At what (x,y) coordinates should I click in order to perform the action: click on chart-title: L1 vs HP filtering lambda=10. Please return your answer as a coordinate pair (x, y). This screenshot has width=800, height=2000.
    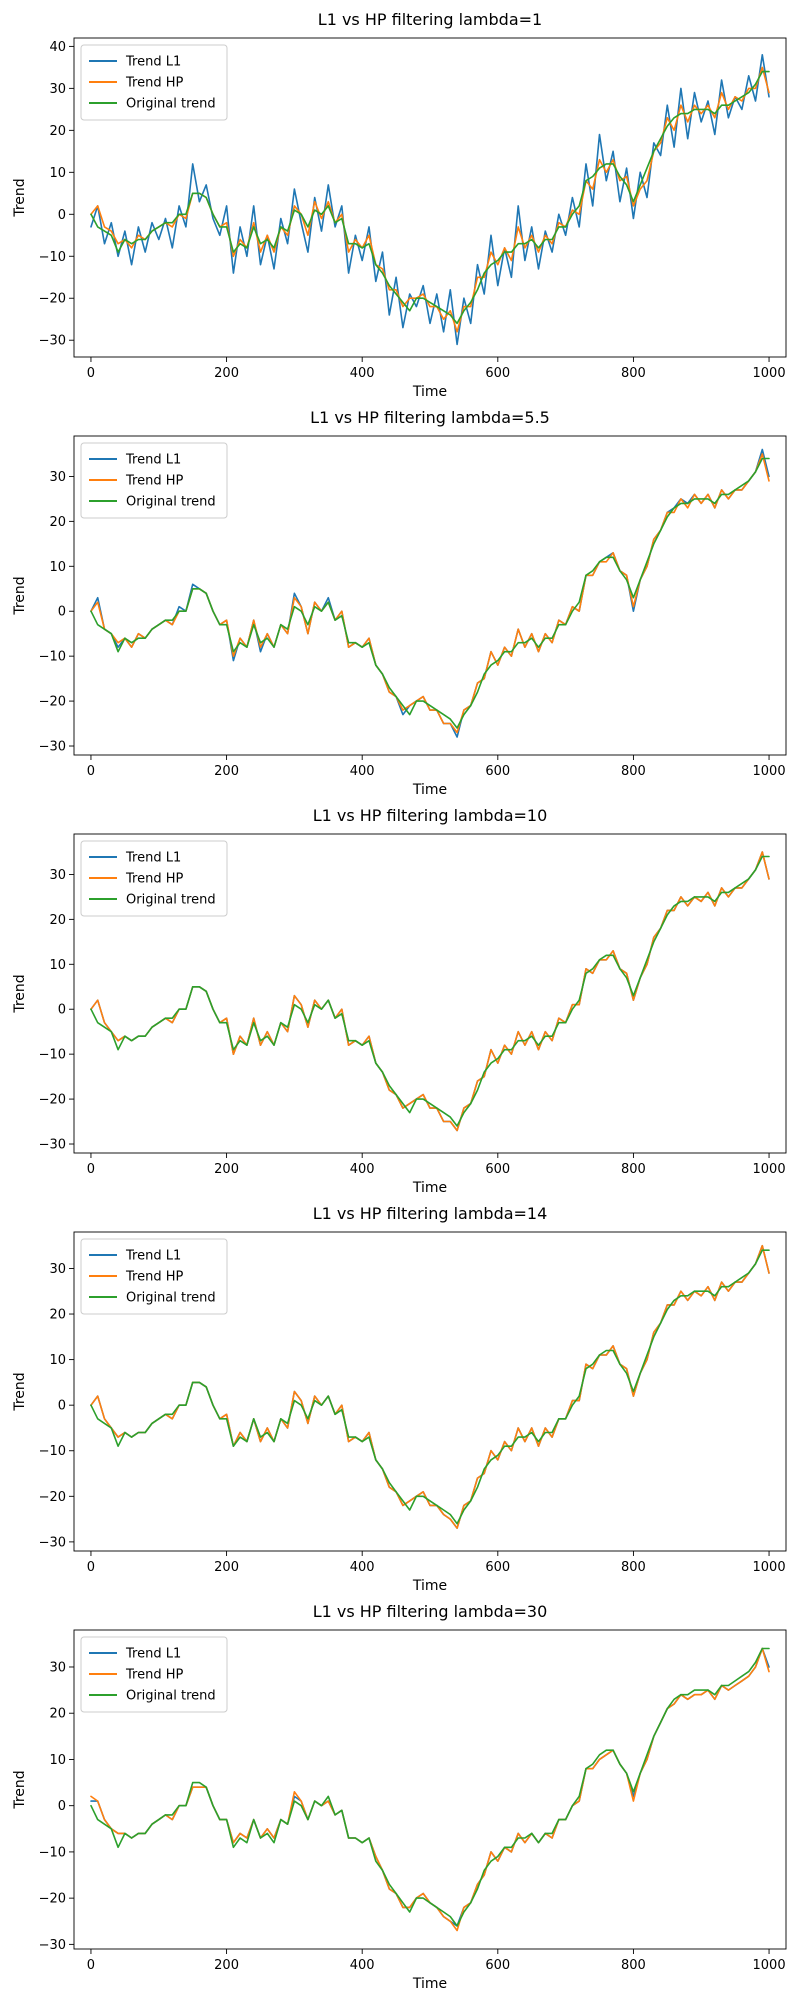
    Looking at the image, I should click on (430, 815).